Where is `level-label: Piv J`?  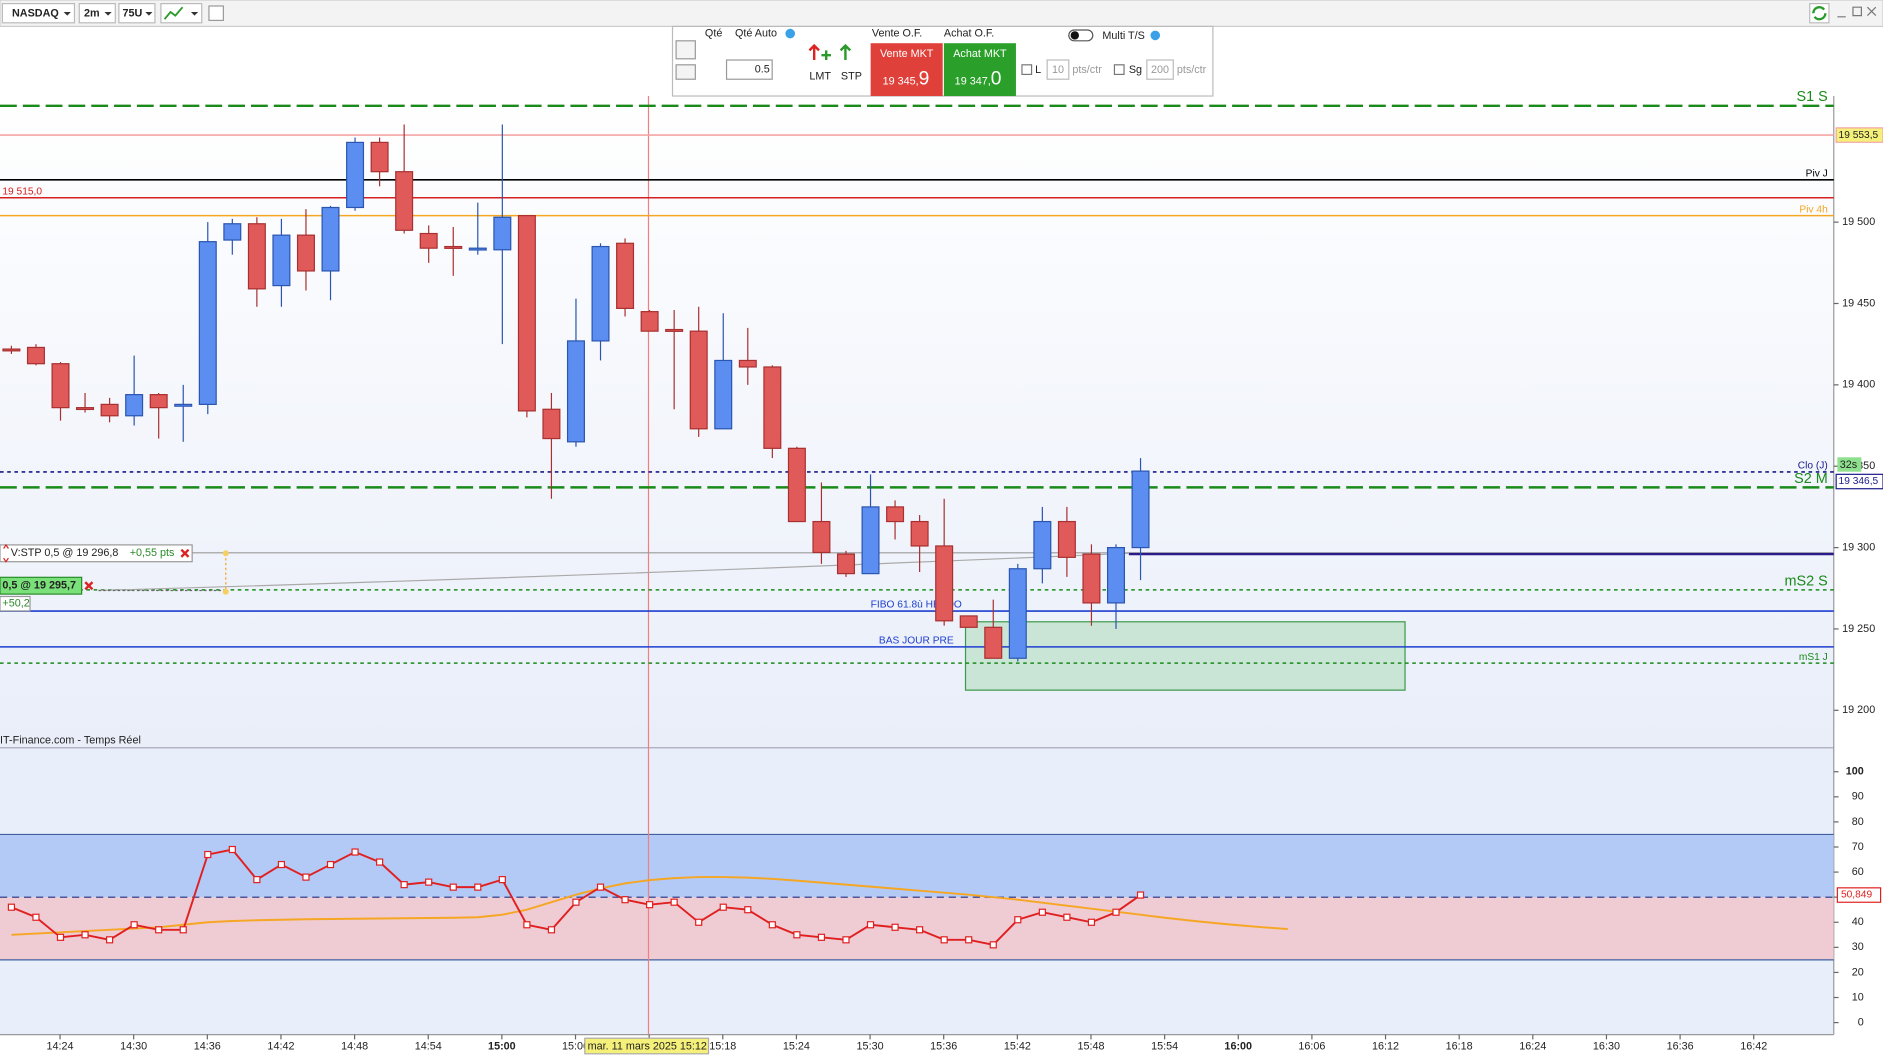
level-label: Piv J is located at coordinates (1817, 174).